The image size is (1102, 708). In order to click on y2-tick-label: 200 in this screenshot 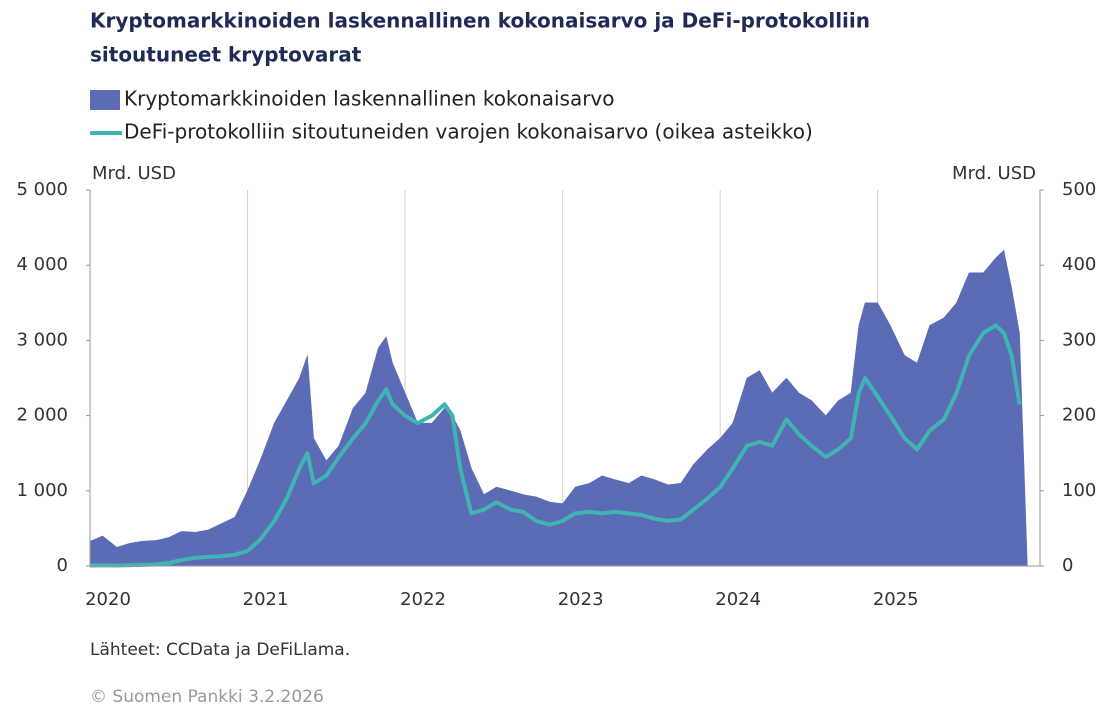, I will do `click(1079, 415)`.